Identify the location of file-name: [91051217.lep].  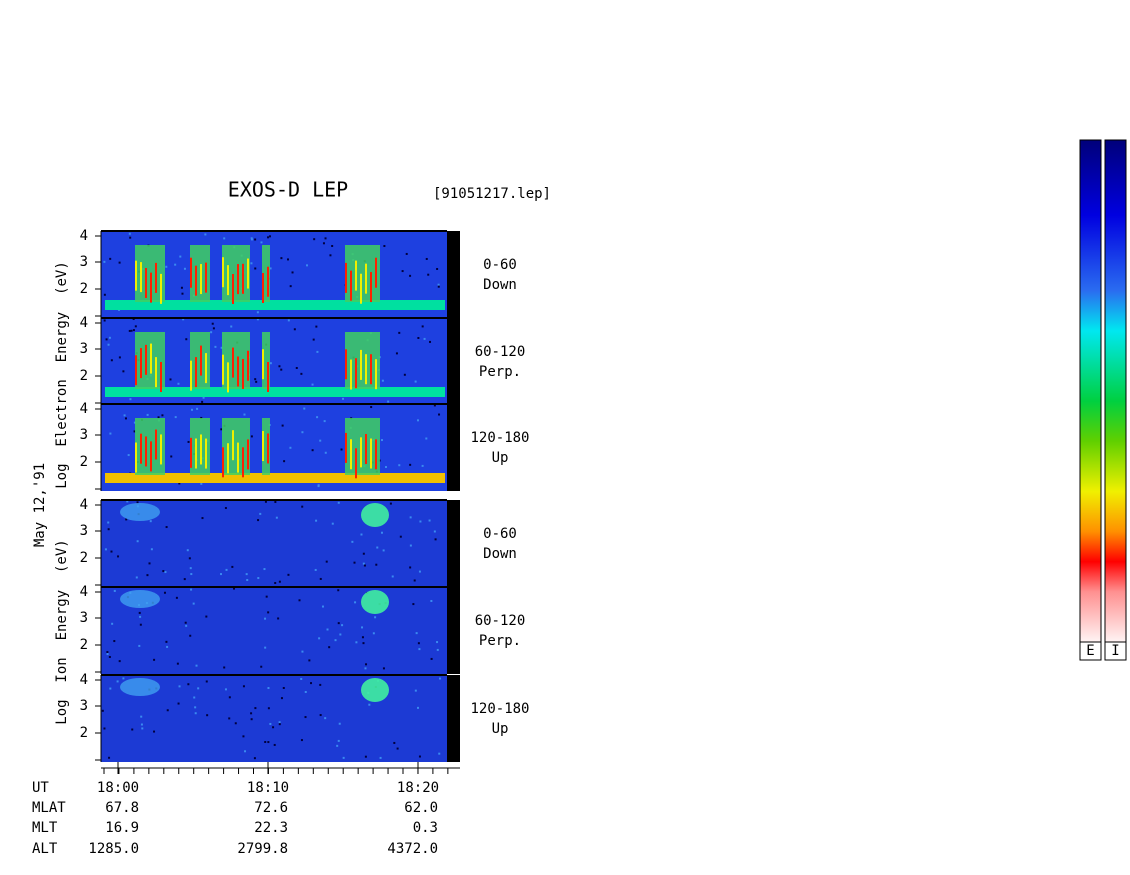
(492, 194).